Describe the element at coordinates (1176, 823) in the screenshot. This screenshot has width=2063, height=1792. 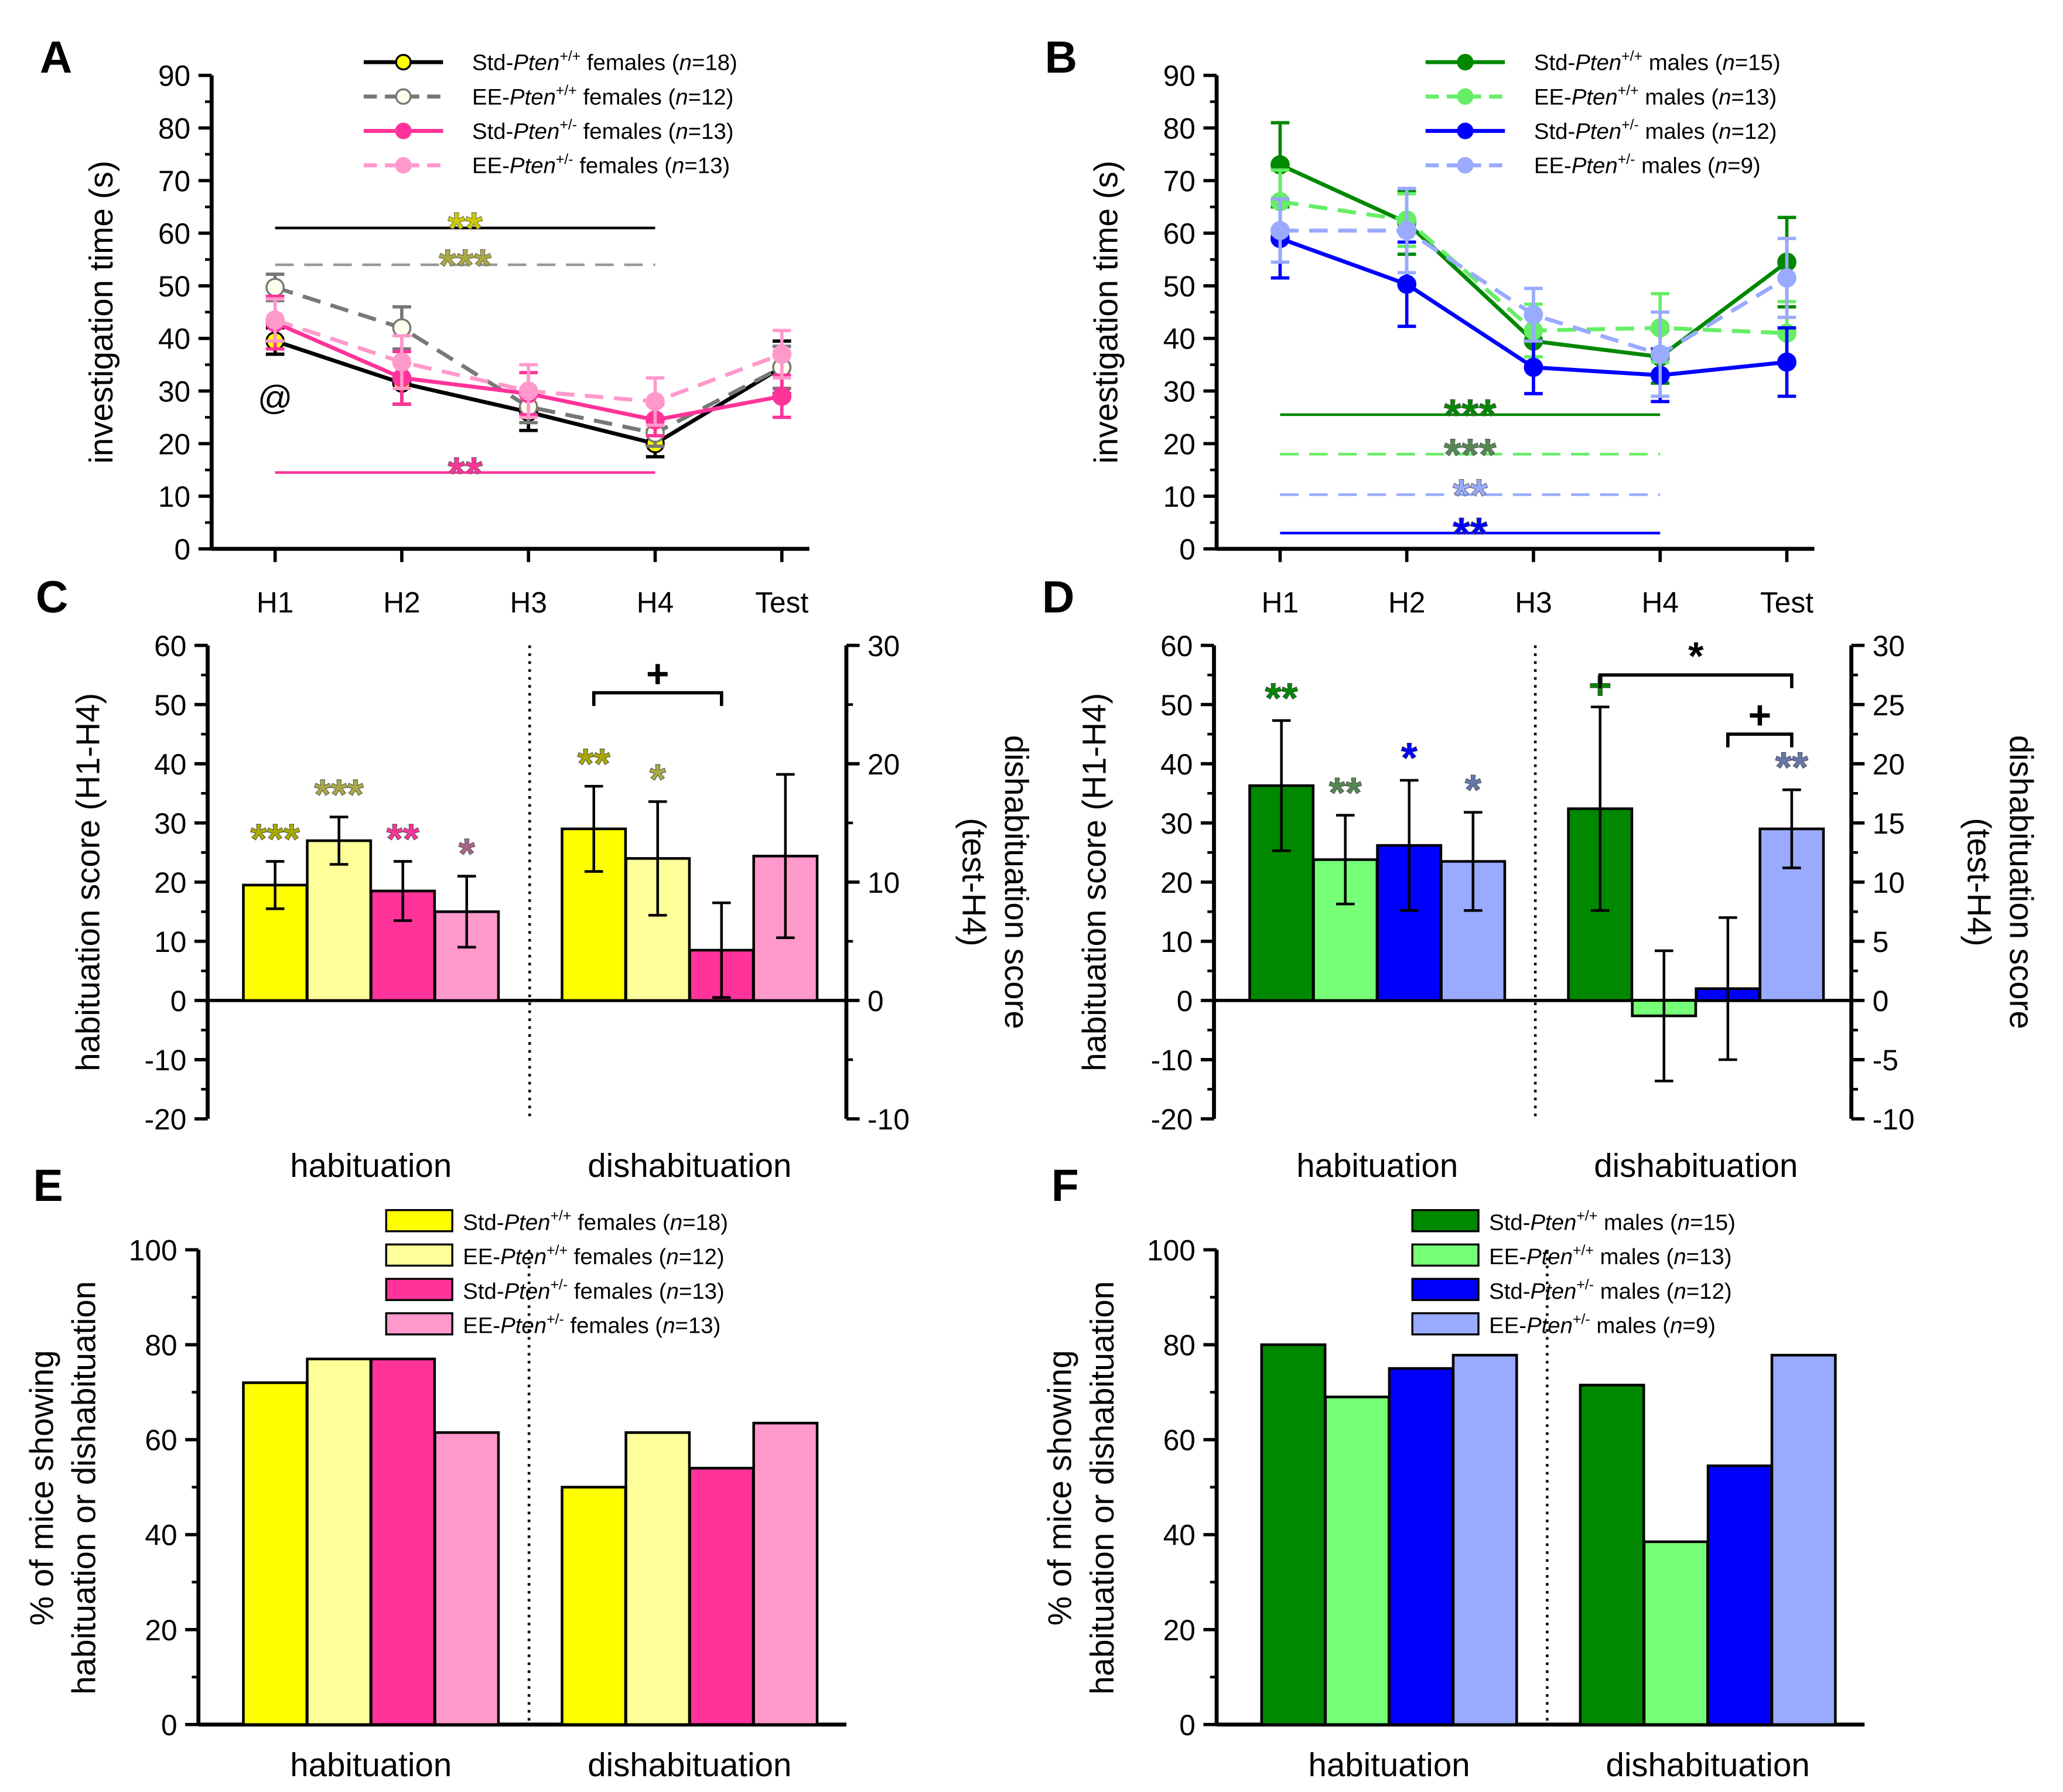
I see `y-tick-label: 30` at that location.